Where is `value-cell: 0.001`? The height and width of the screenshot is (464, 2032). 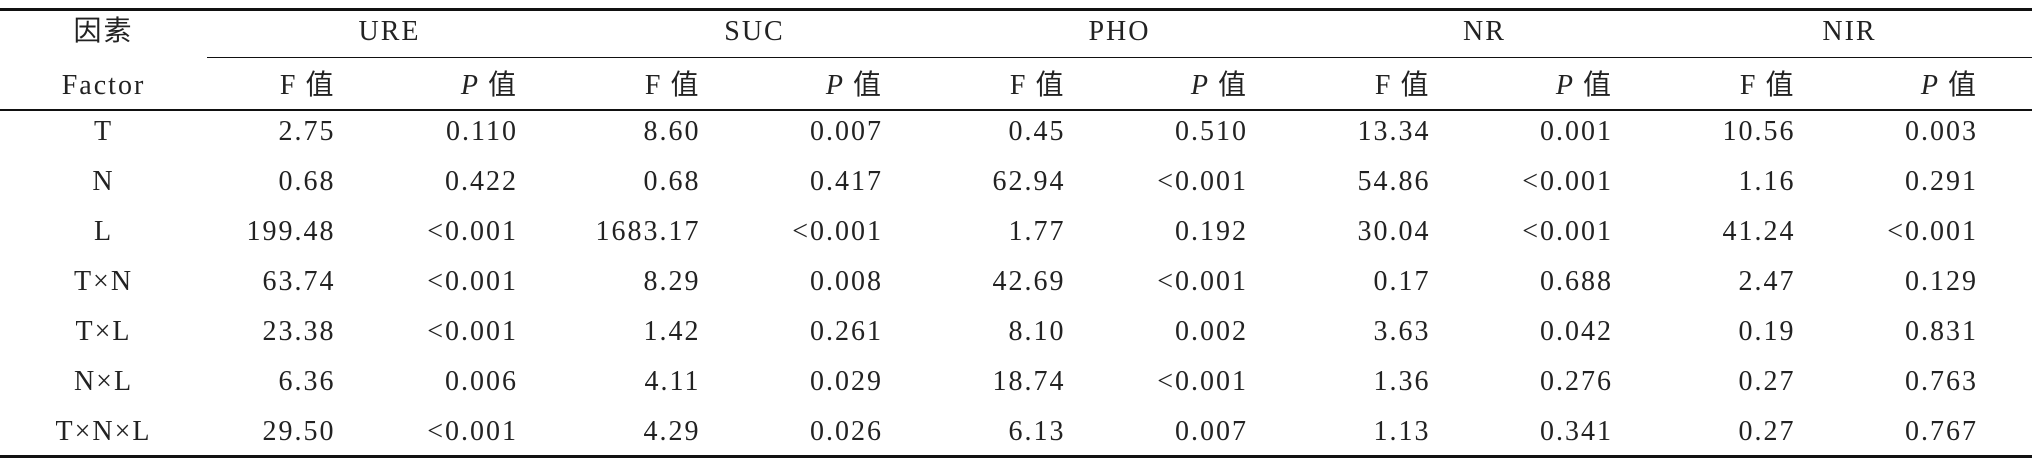 value-cell: 0.001 is located at coordinates (1576, 131).